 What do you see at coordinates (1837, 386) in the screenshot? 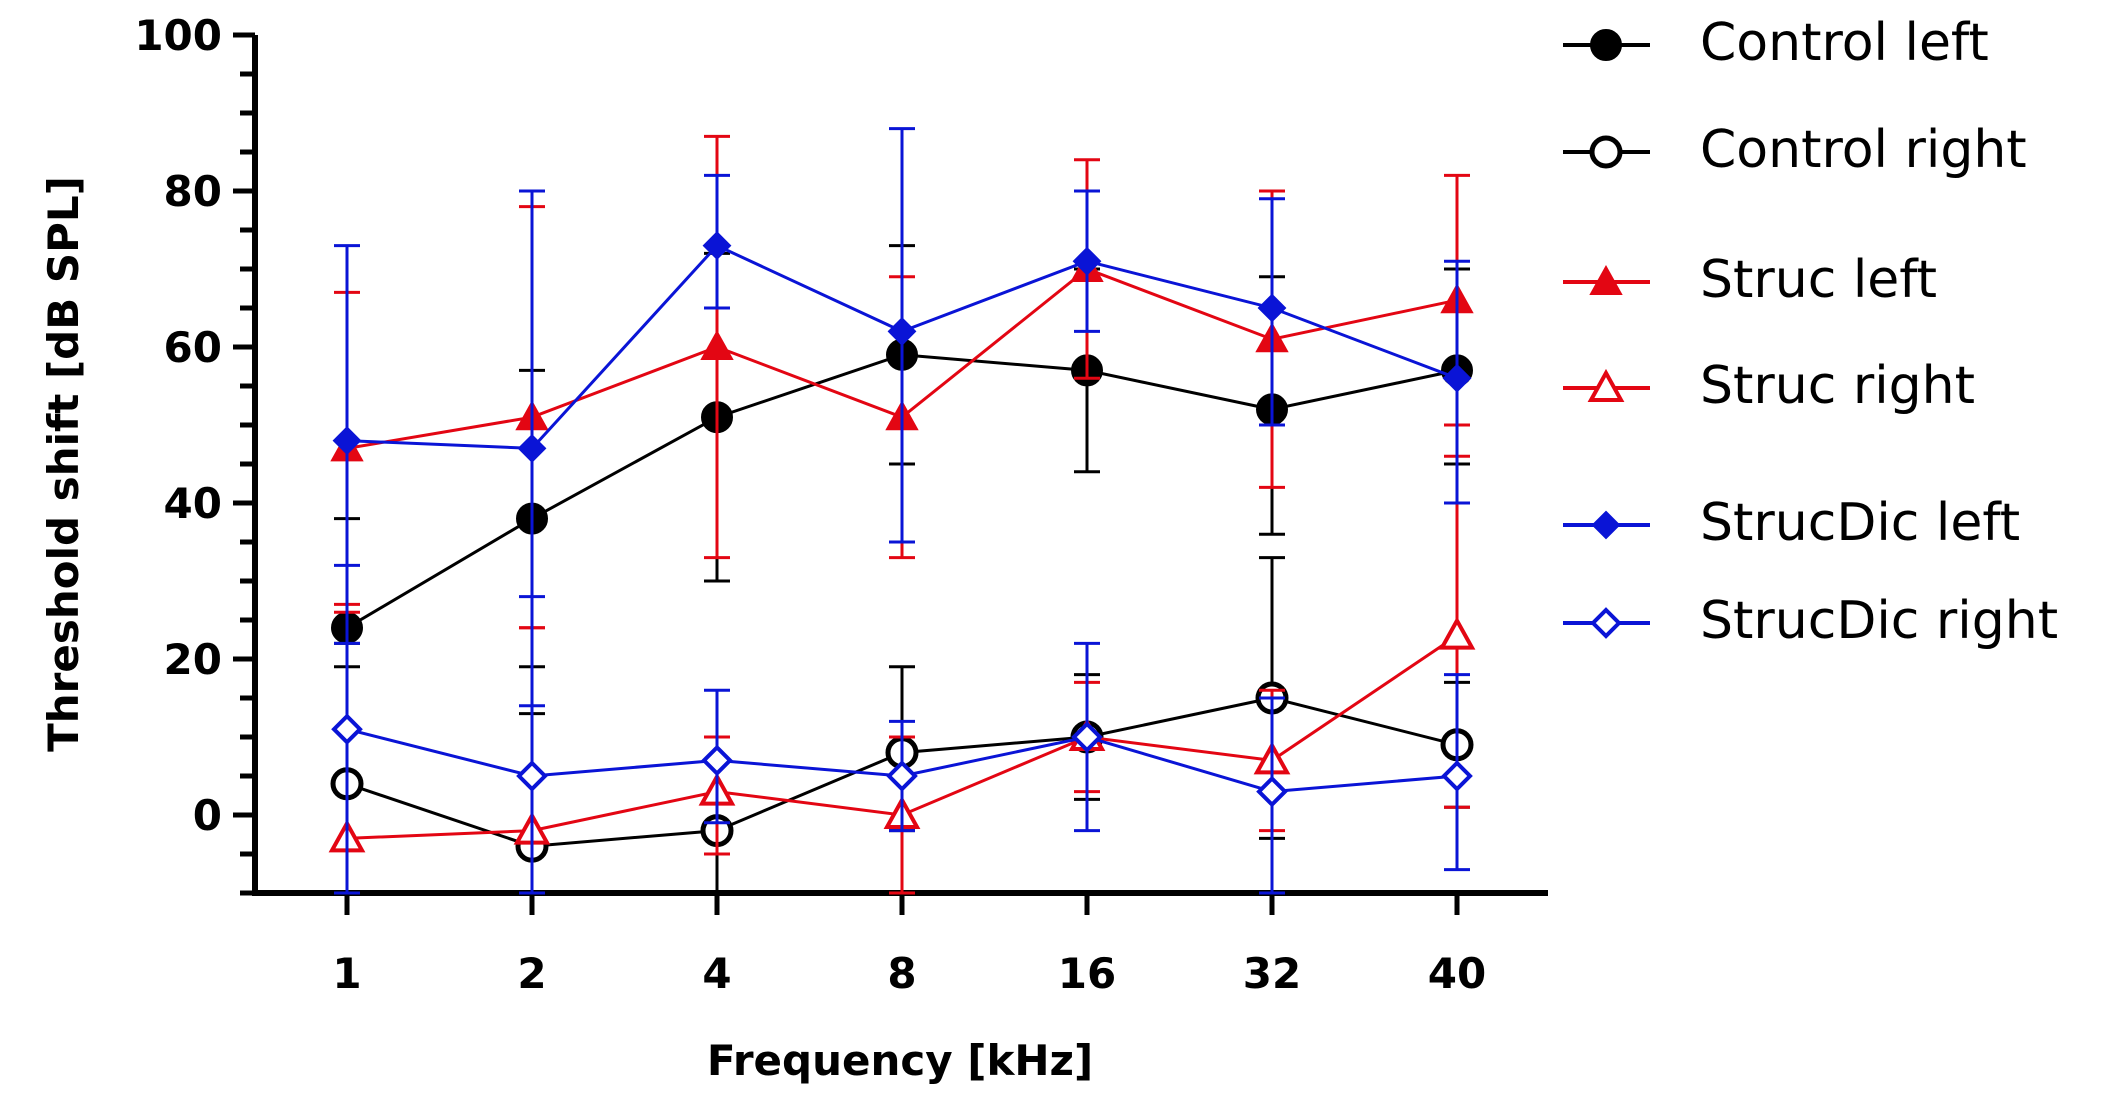
I see `legend-label: Struc right` at bounding box center [1837, 386].